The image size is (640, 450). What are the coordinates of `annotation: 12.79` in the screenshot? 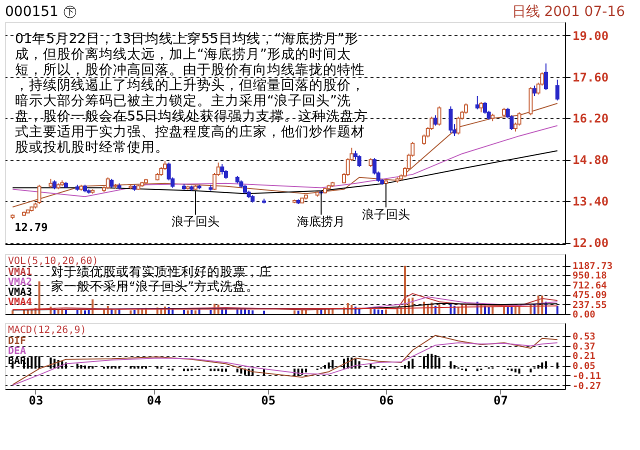 It's located at (31, 227).